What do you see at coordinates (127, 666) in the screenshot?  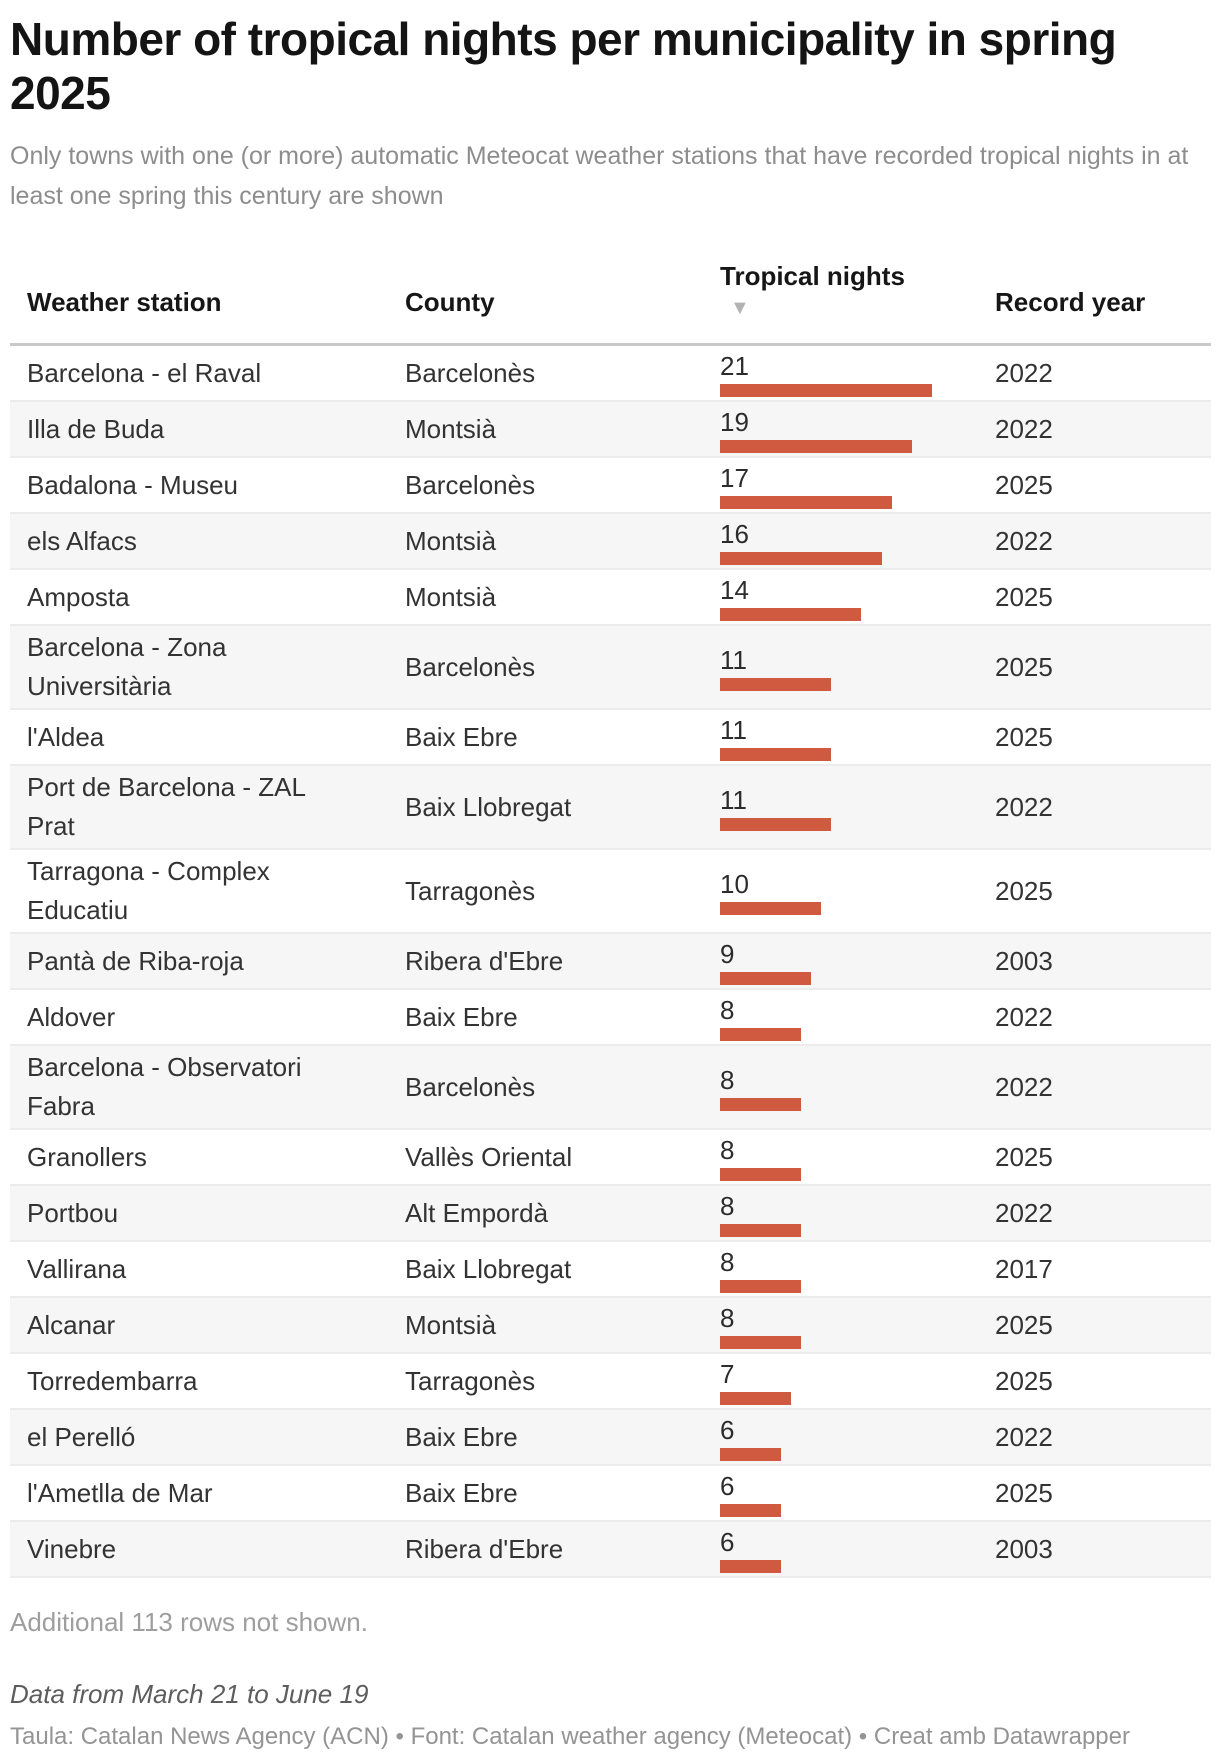 I see `station-cell: Barcelona - Zona Universitària` at bounding box center [127, 666].